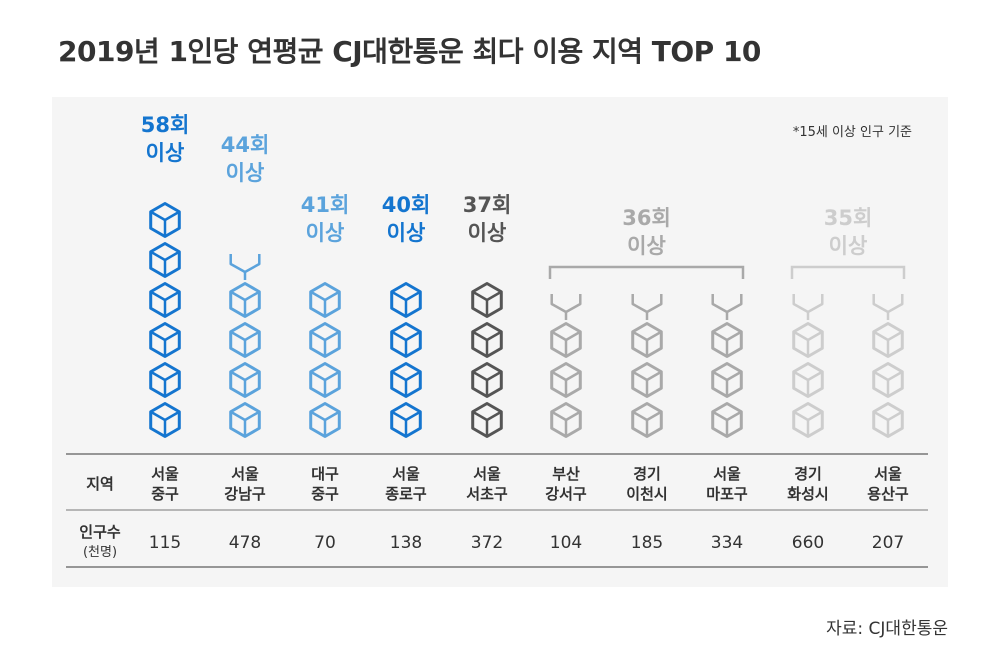 The width and height of the screenshot is (1000, 660). Describe the element at coordinates (888, 494) in the screenshot. I see `region-line2: 용산구` at that location.